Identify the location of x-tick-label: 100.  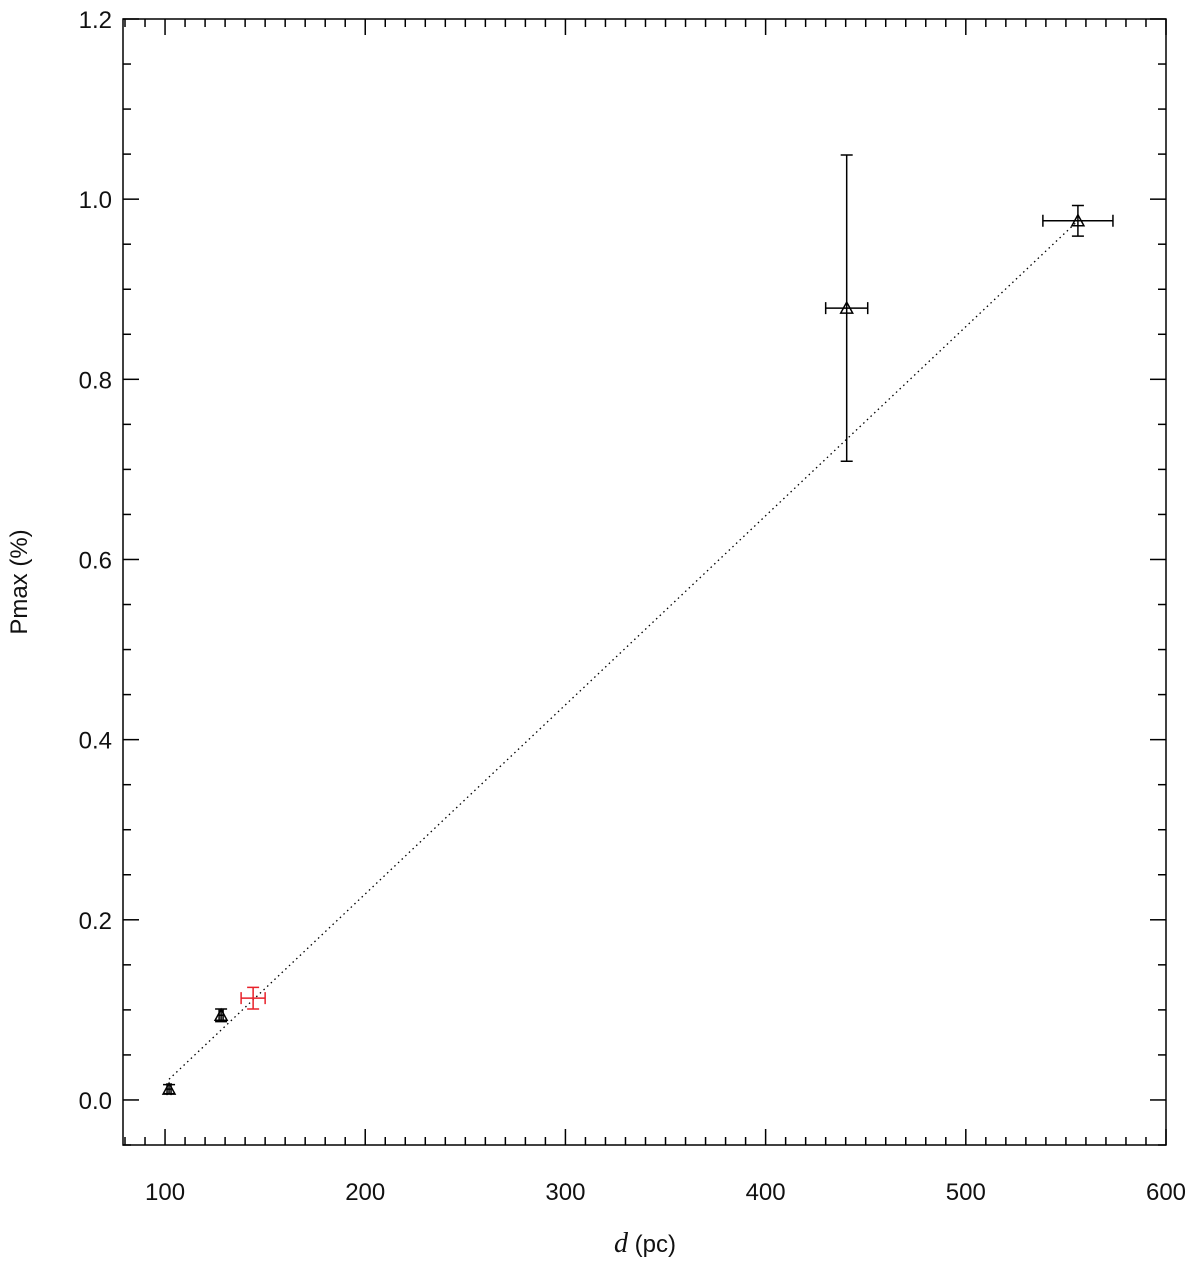
(165, 1192).